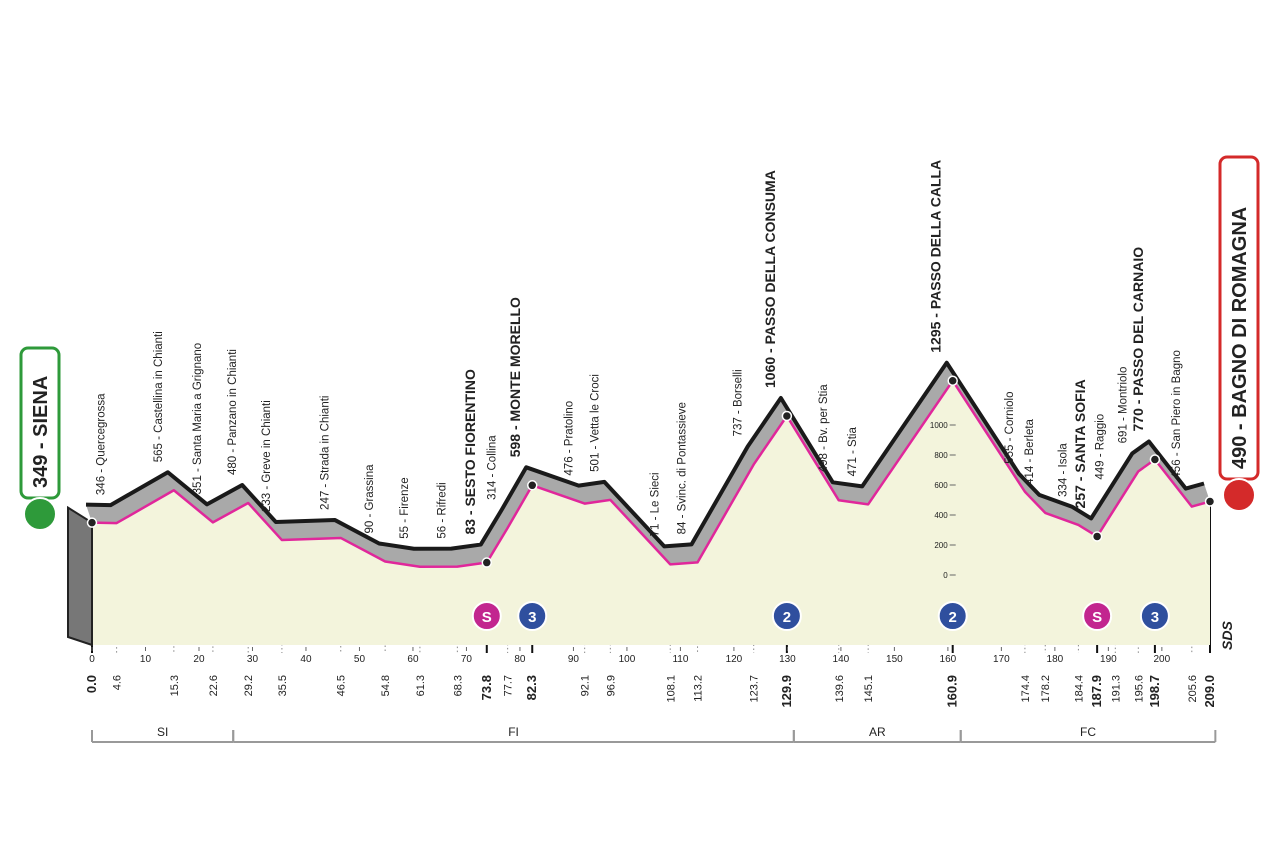 Image resolution: width=1280 pixels, height=852 pixels. I want to click on waypoint-label: 55 - Firenze, so click(405, 507).